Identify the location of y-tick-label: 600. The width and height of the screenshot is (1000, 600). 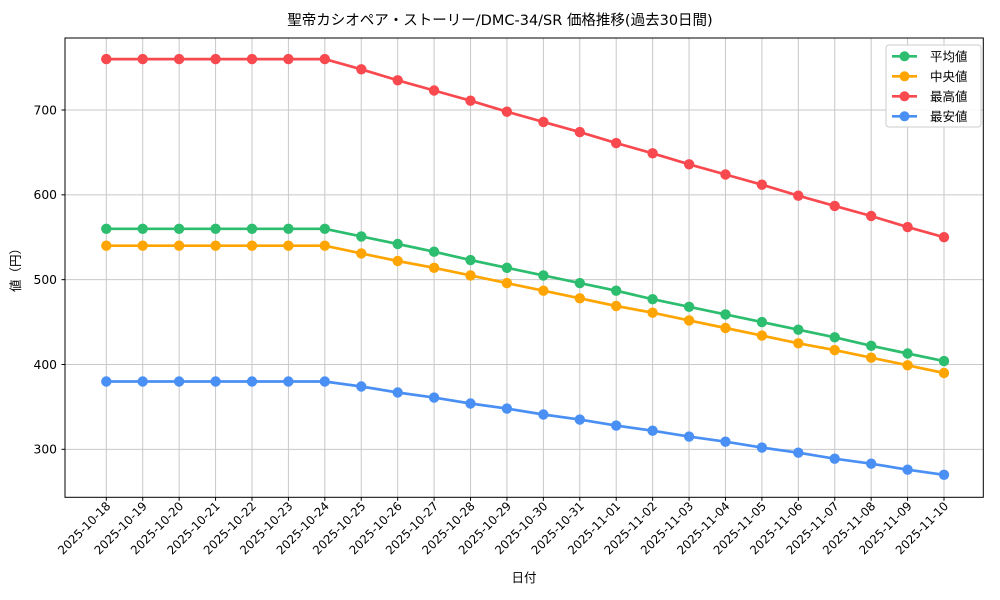
(45, 195).